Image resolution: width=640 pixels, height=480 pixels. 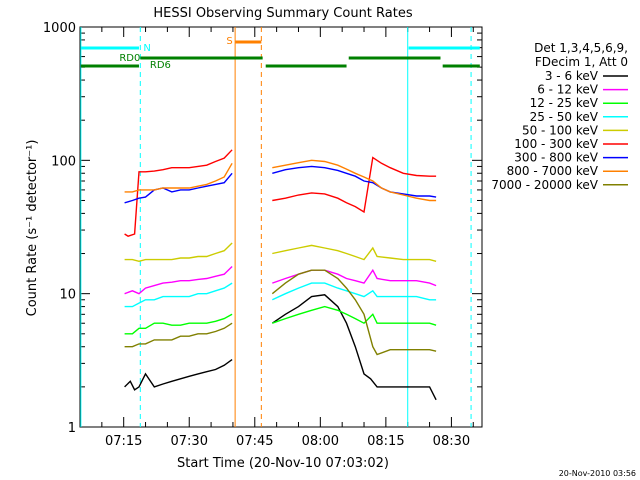 I want to click on legend-entry-label: 800 - 7000 keV, so click(x=553, y=171).